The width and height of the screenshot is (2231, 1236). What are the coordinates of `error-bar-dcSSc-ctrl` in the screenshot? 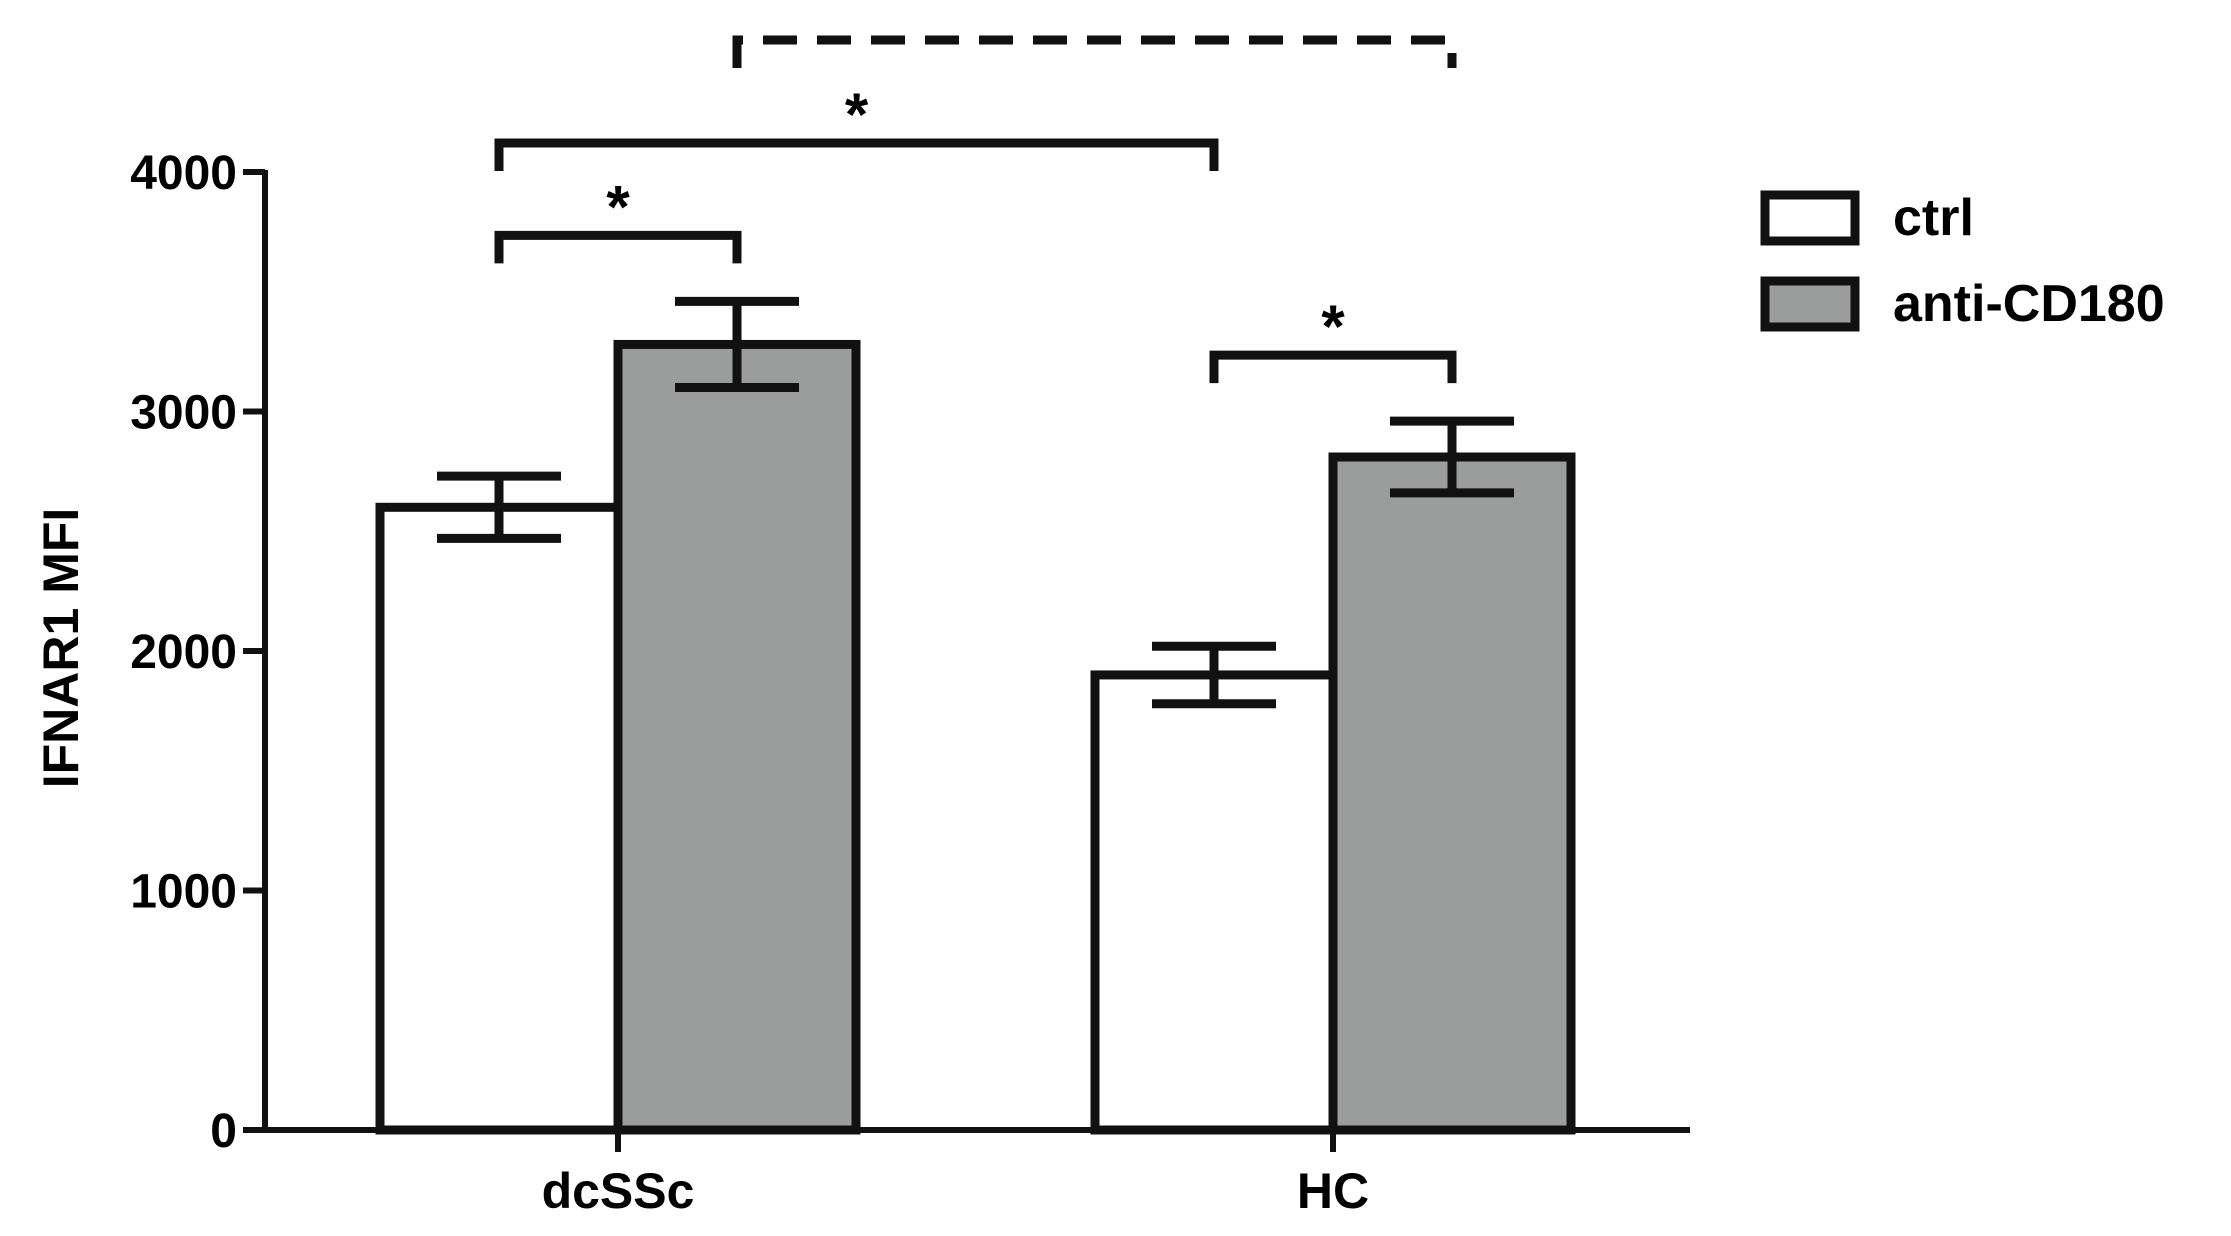 It's located at (499, 507).